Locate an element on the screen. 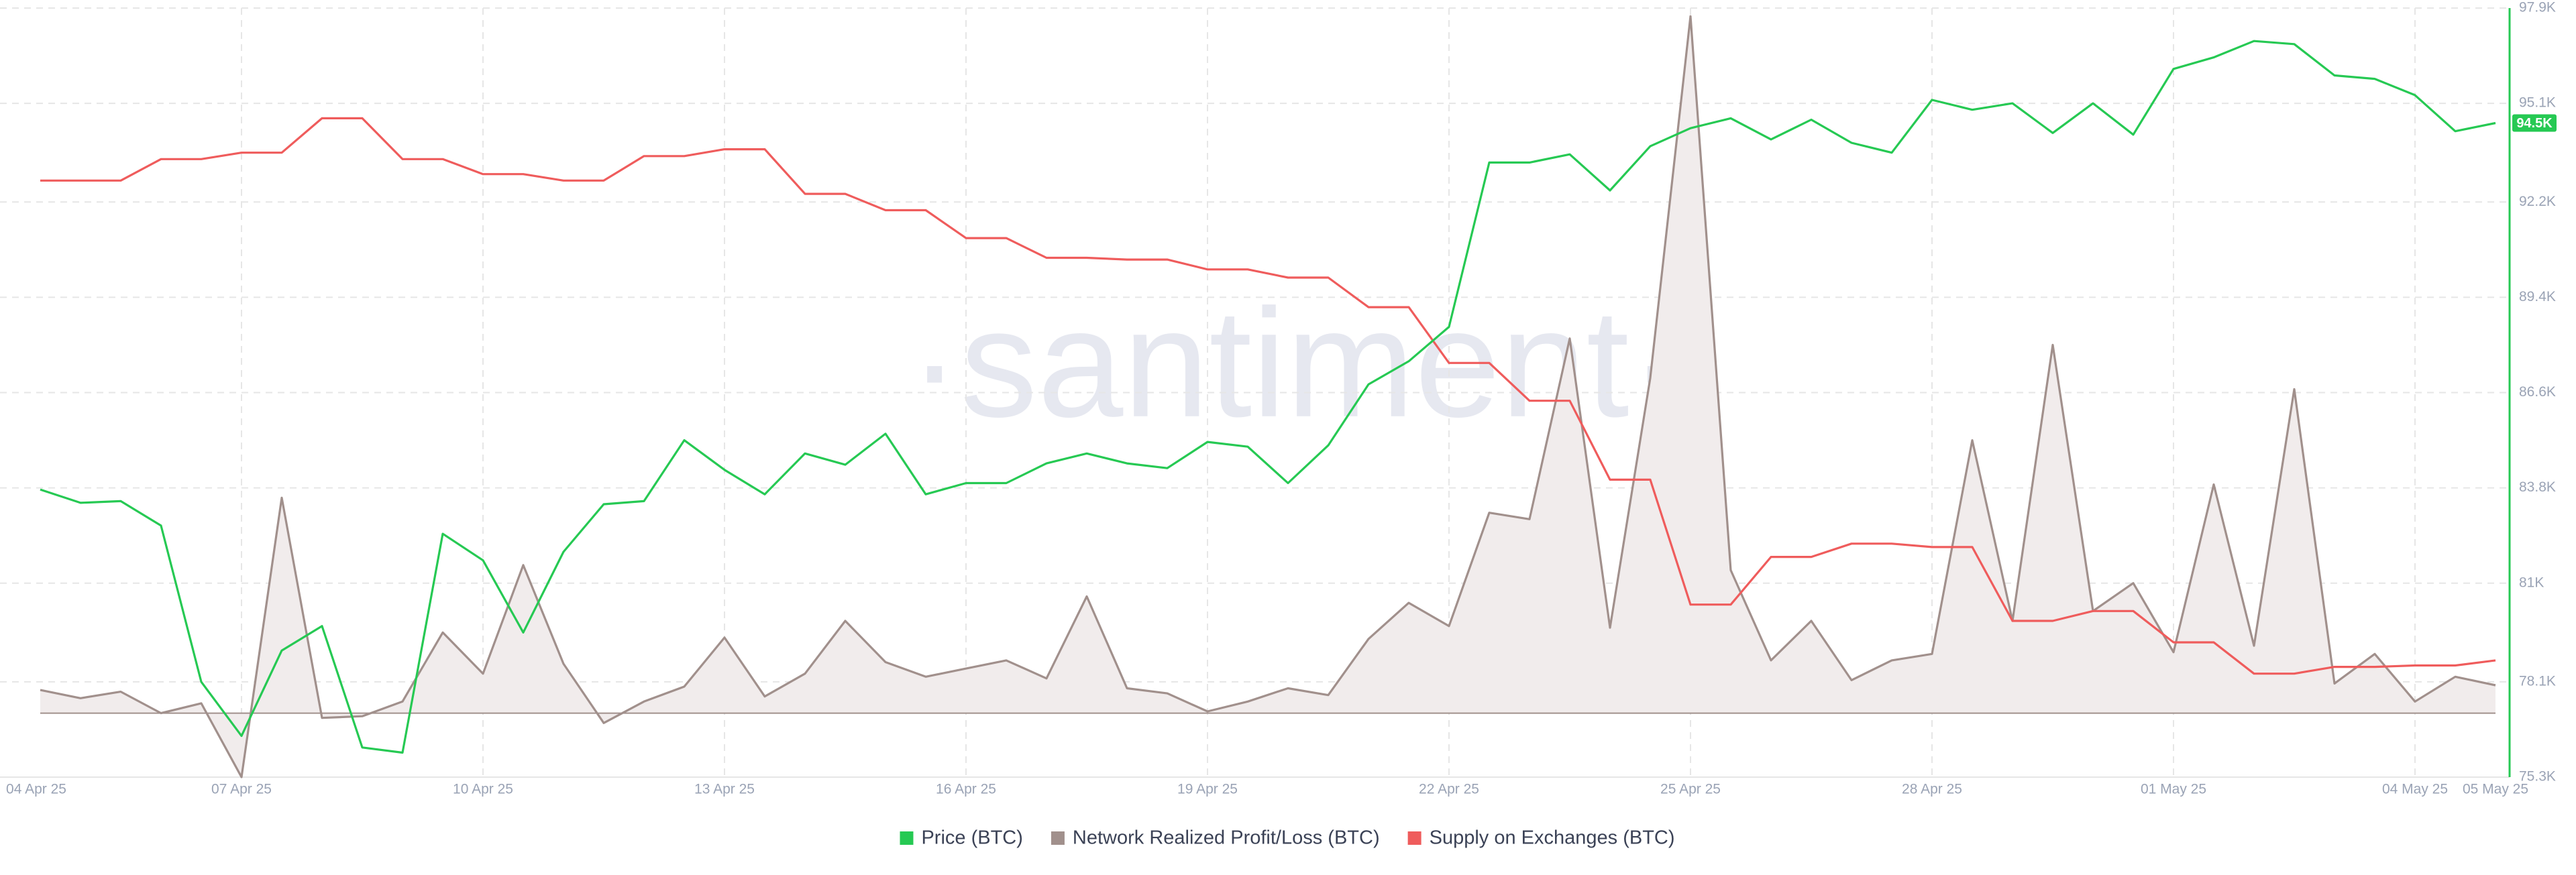 The height and width of the screenshot is (875, 2576). y-tick-label: 92.2K is located at coordinates (2537, 201).